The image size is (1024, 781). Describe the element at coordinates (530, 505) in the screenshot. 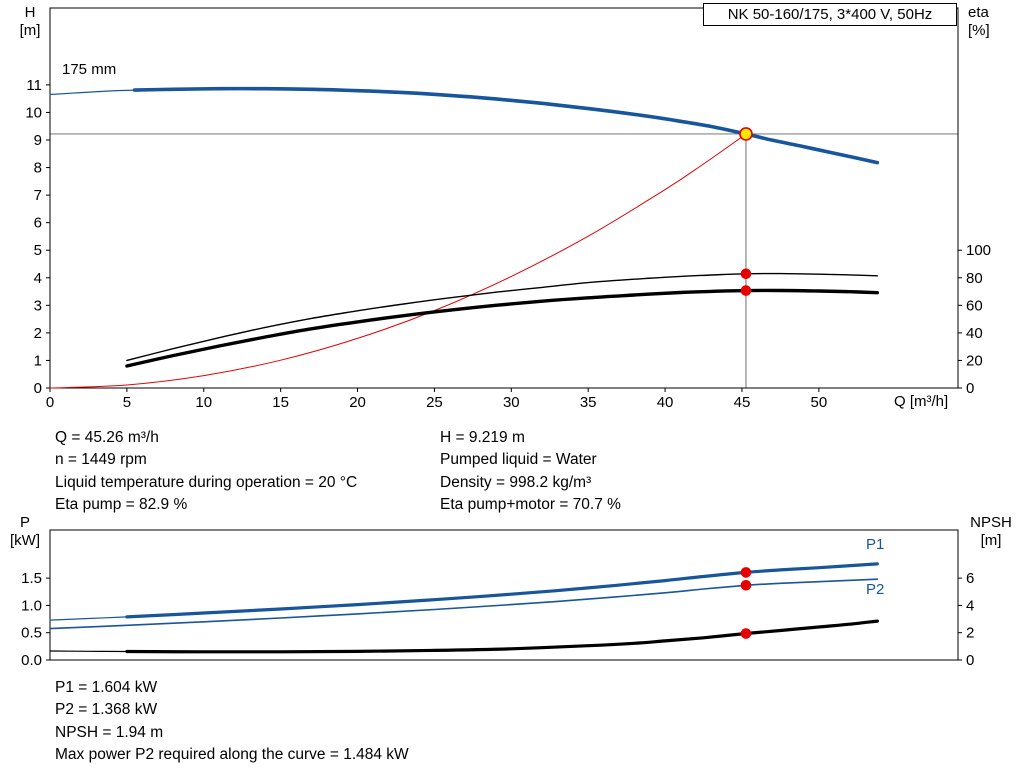

I see `eta-pump-motor-text: Eta pump+motor = 70.7 %` at that location.